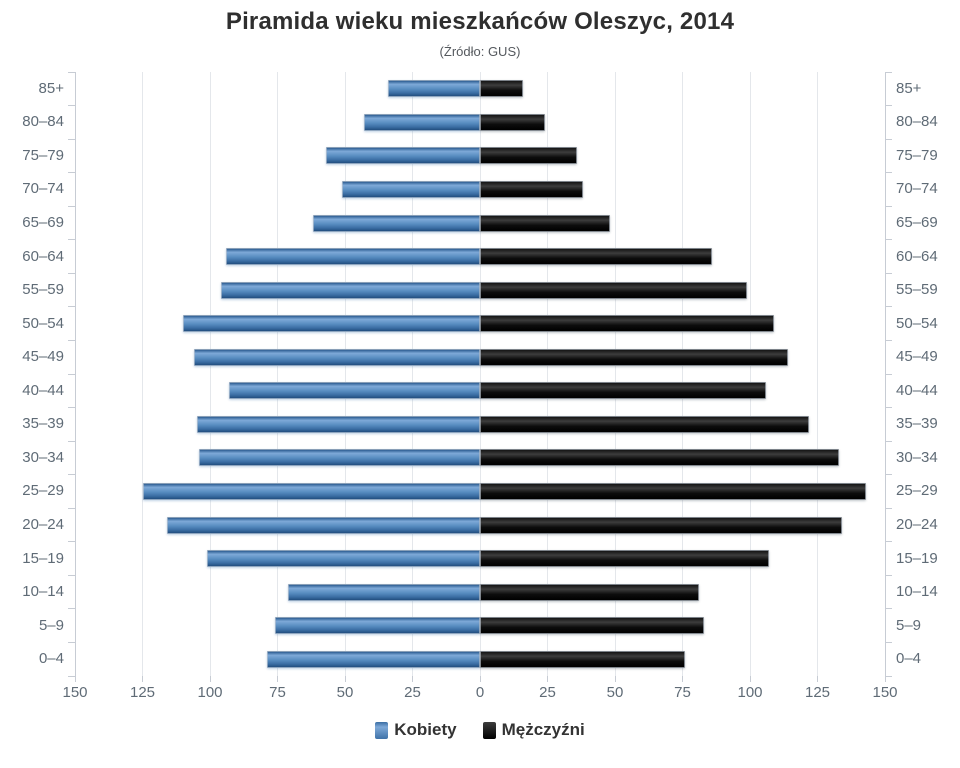 This screenshot has height=768, width=960. I want to click on category-label-left: 60–64, so click(43, 256).